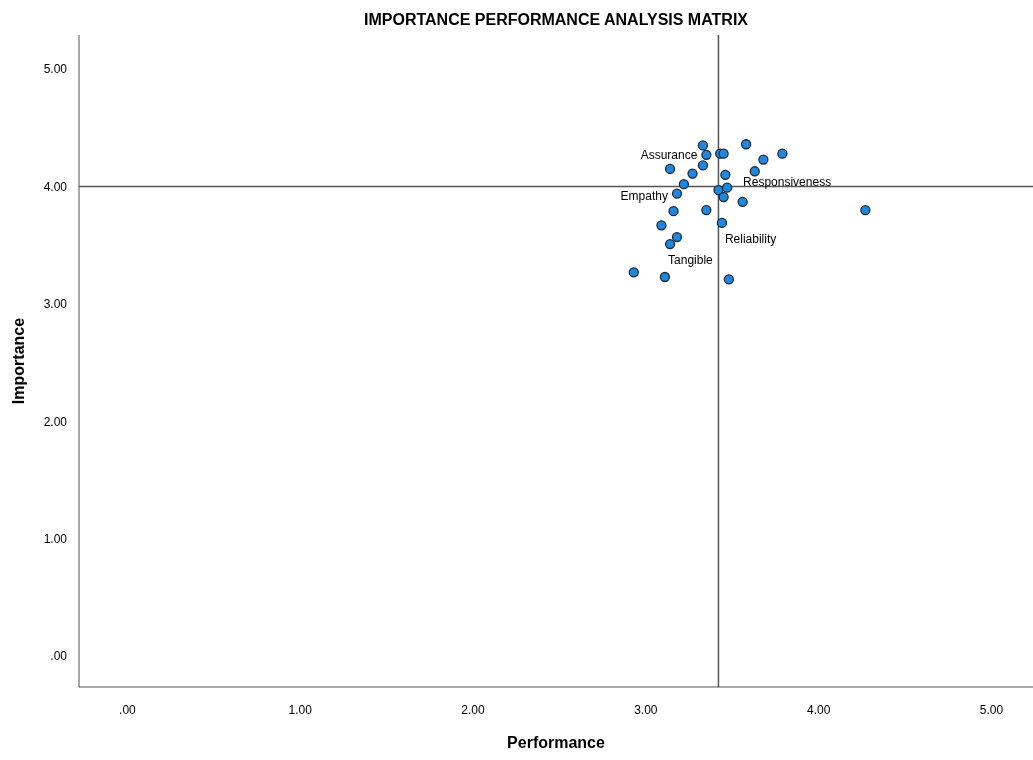  I want to click on chart-title: IMPORTANCE PERFORMANCE ANALYSIS MATRIX, so click(556, 19).